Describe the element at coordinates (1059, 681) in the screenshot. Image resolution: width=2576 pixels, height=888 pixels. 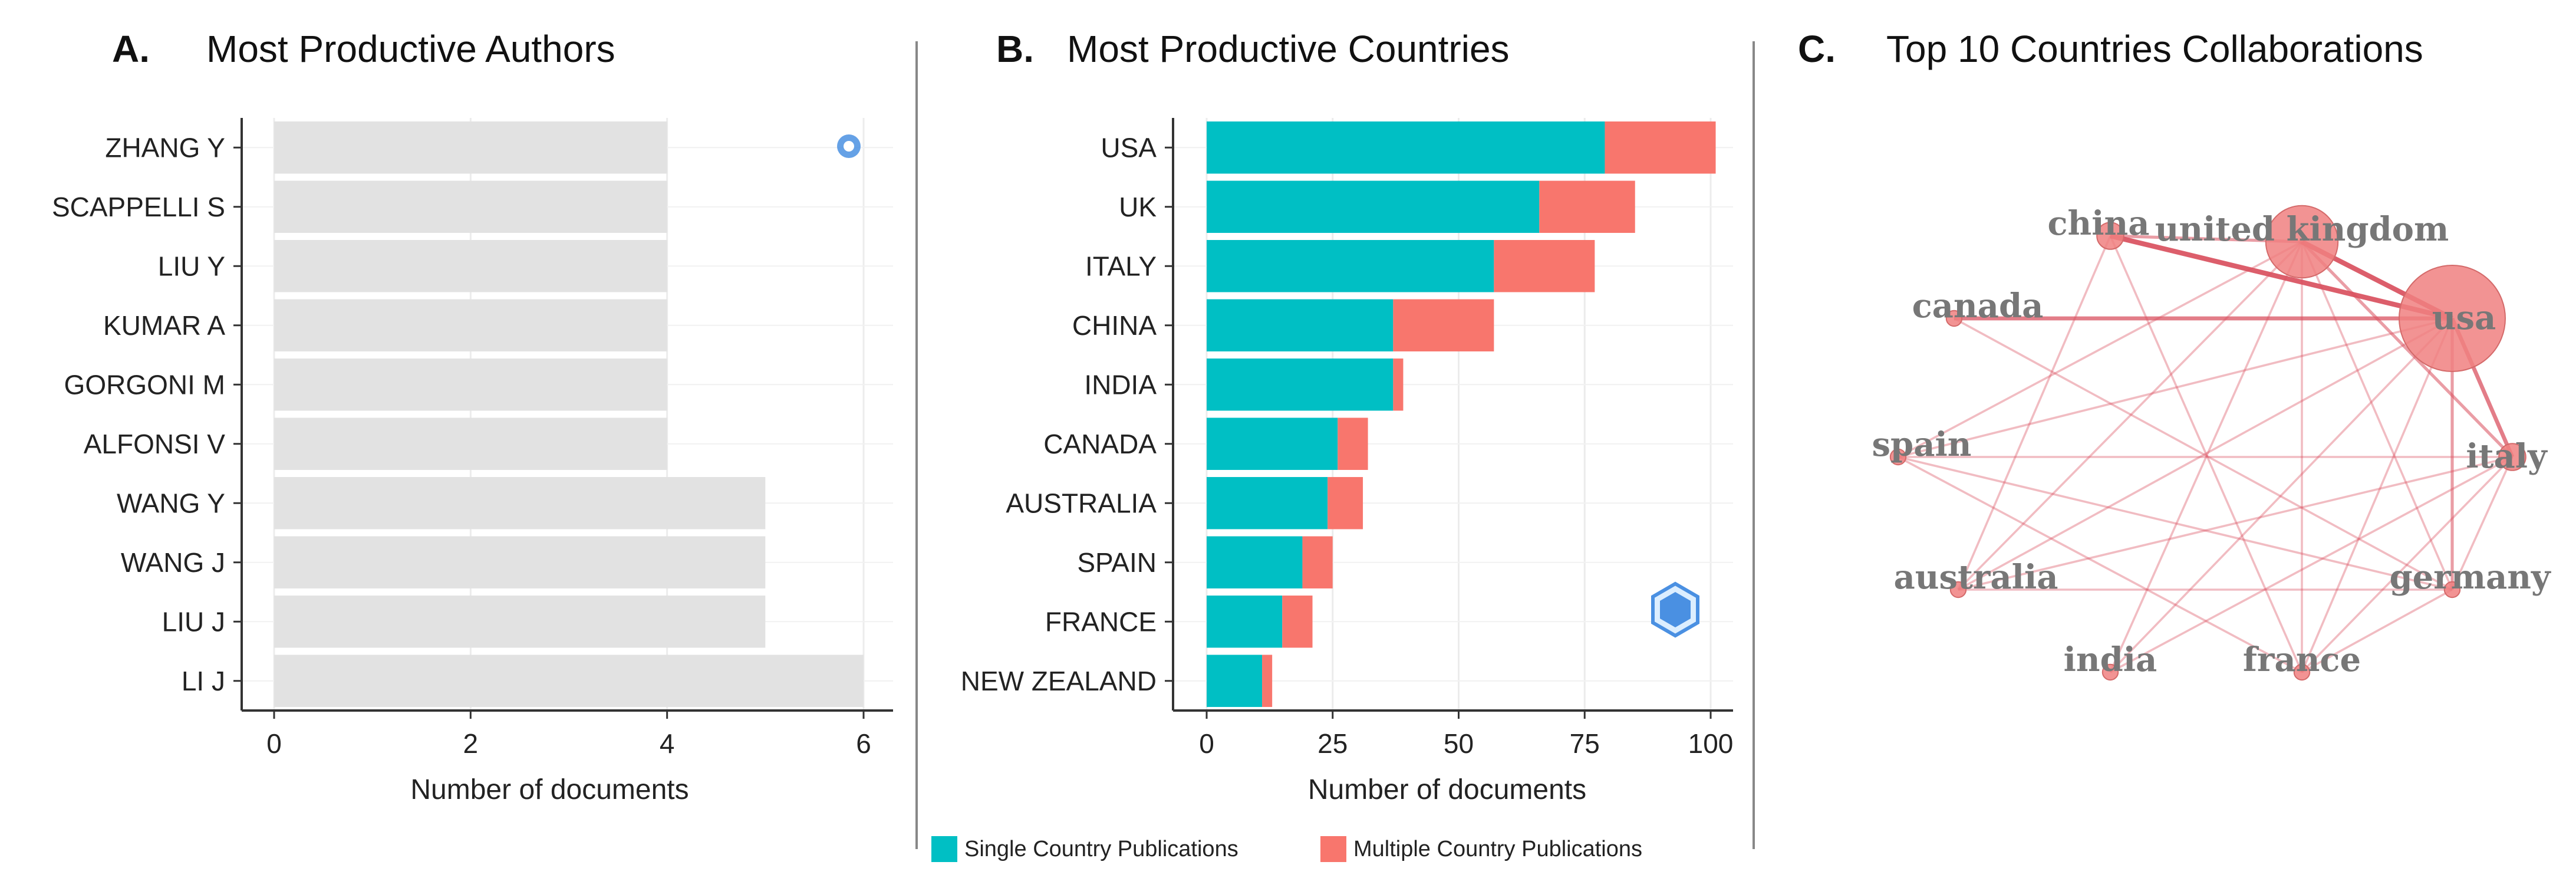
I see `y-tick-label: NEW ZEALAND` at that location.